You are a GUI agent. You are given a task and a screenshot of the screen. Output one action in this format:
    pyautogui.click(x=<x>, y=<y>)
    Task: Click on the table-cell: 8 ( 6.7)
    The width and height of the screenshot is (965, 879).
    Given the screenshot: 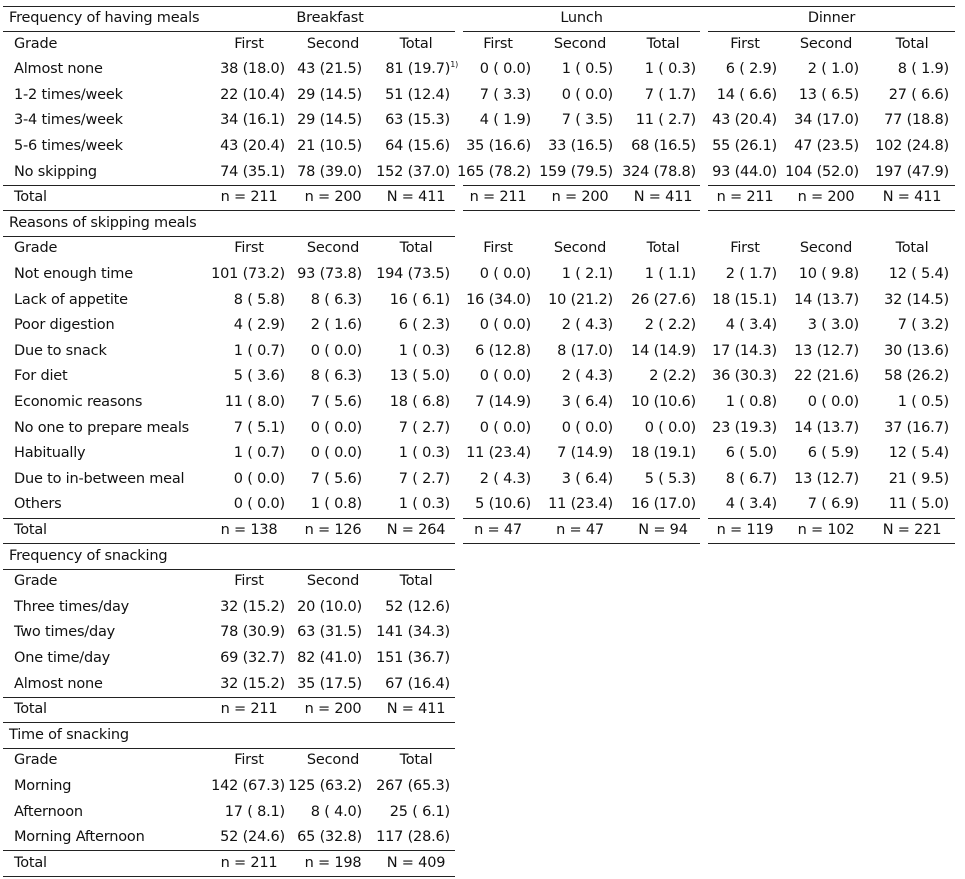 What is the action you would take?
    pyautogui.click(x=751, y=478)
    